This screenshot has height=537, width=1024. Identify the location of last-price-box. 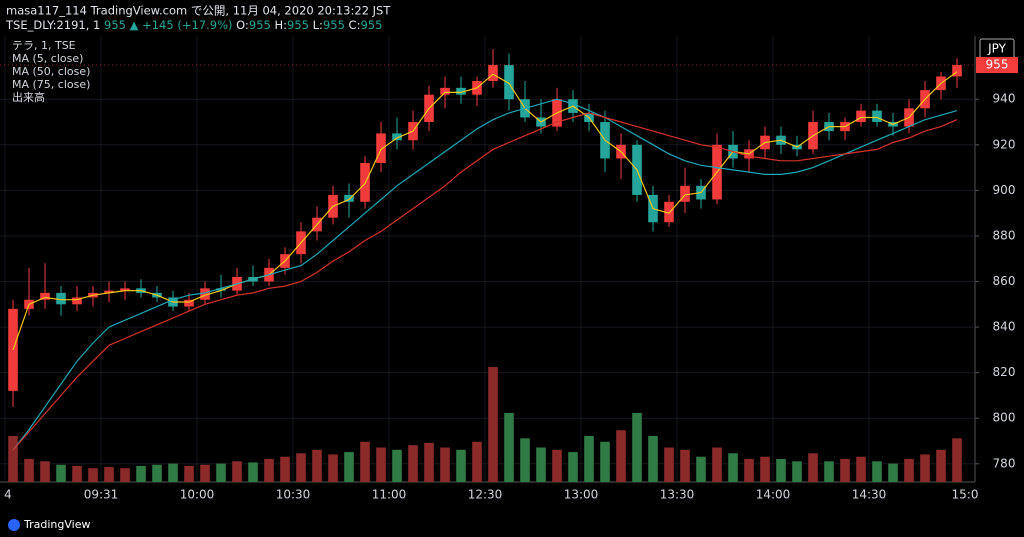
(997, 65).